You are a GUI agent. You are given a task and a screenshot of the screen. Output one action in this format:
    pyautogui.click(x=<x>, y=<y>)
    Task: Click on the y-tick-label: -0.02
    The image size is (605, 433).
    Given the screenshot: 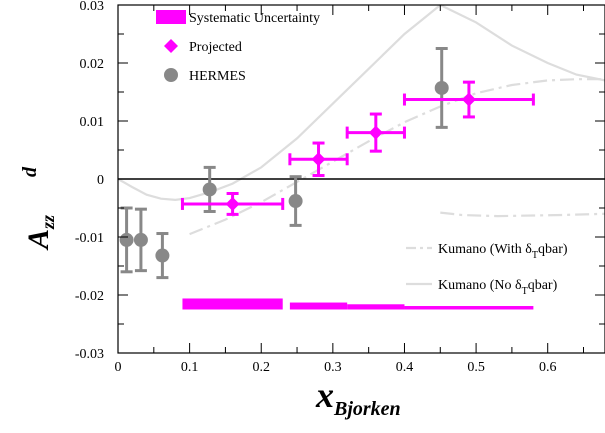 What is the action you would take?
    pyautogui.click(x=89, y=296)
    